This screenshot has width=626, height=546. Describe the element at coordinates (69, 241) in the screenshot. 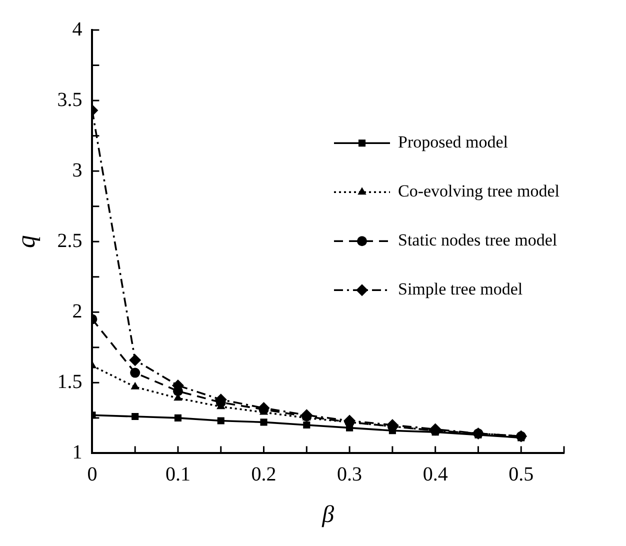

I see `y-tick-label: 2.5` at that location.